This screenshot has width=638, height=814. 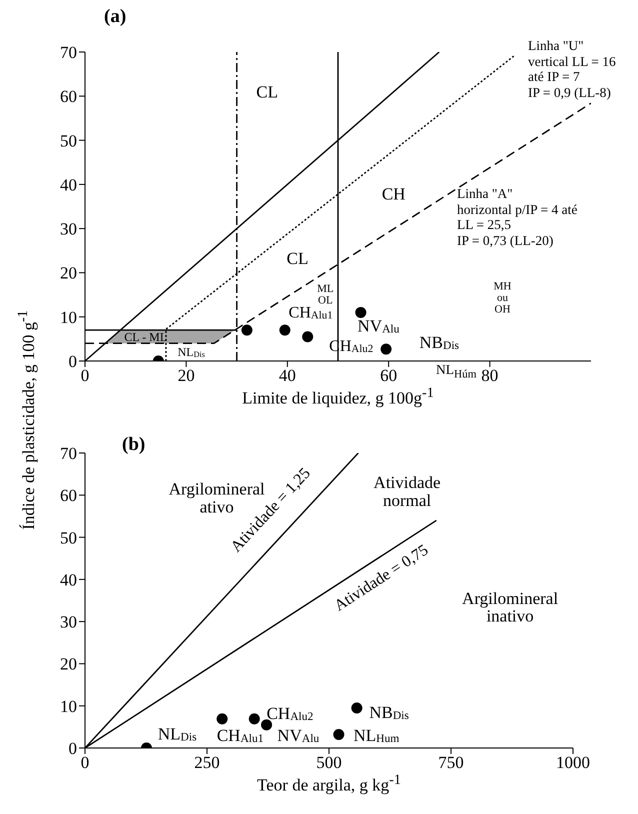 What do you see at coordinates (329, 784) in the screenshot?
I see `x-axis-title: Teor de argila, g kg$^{-1}$` at bounding box center [329, 784].